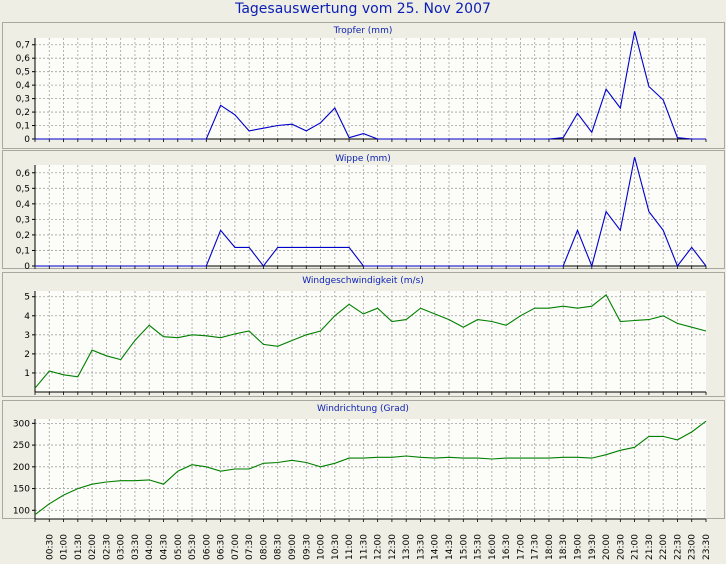 The height and width of the screenshot is (564, 726). What do you see at coordinates (493, 547) in the screenshot?
I see `x-tick-label: 16:00` at bounding box center [493, 547].